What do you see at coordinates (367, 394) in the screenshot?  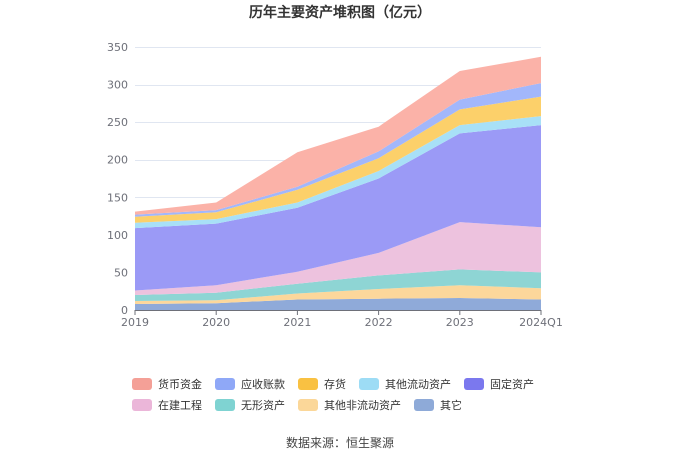 I see `legend: 货币资金 应收账款 存货 其他流动资产 固定资产在建工程 无形资产 其他非流动资产 其它` at bounding box center [367, 394].